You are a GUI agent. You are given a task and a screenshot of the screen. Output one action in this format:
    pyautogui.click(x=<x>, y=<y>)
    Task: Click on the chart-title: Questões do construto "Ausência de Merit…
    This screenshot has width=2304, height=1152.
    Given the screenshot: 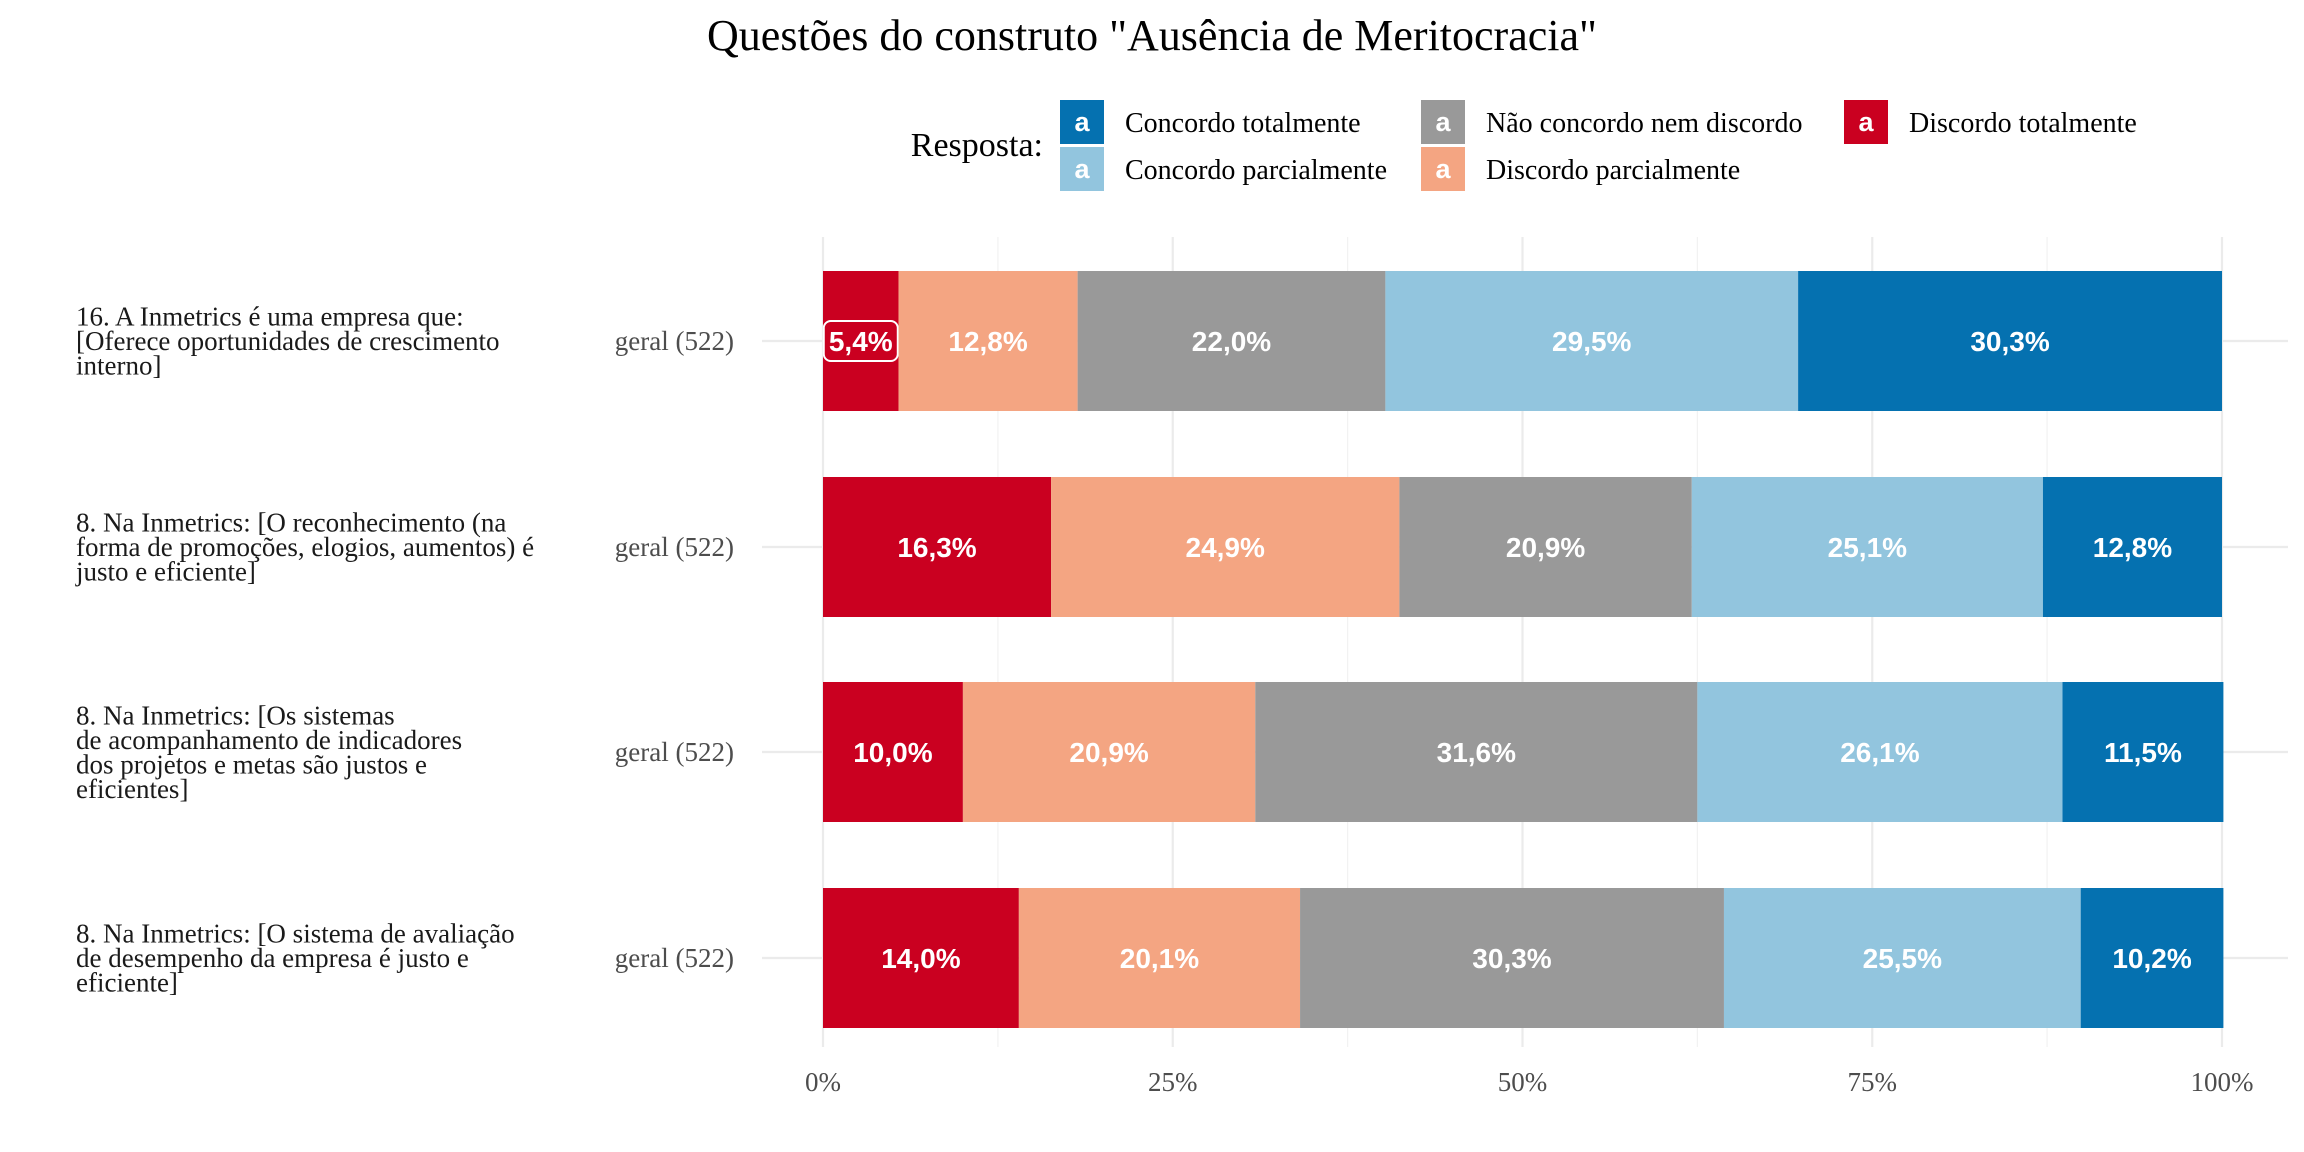 What is the action you would take?
    pyautogui.click(x=1152, y=35)
    